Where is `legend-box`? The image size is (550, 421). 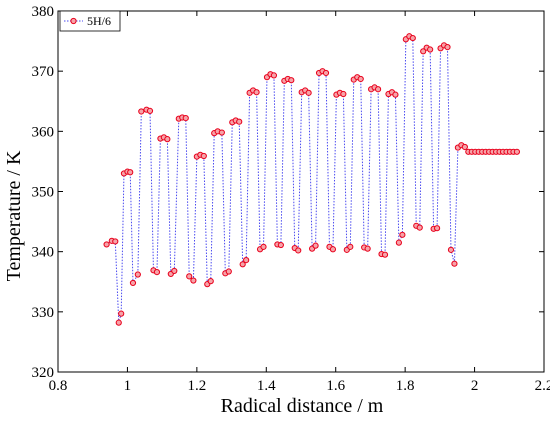
legend-box is located at coordinates (90, 21).